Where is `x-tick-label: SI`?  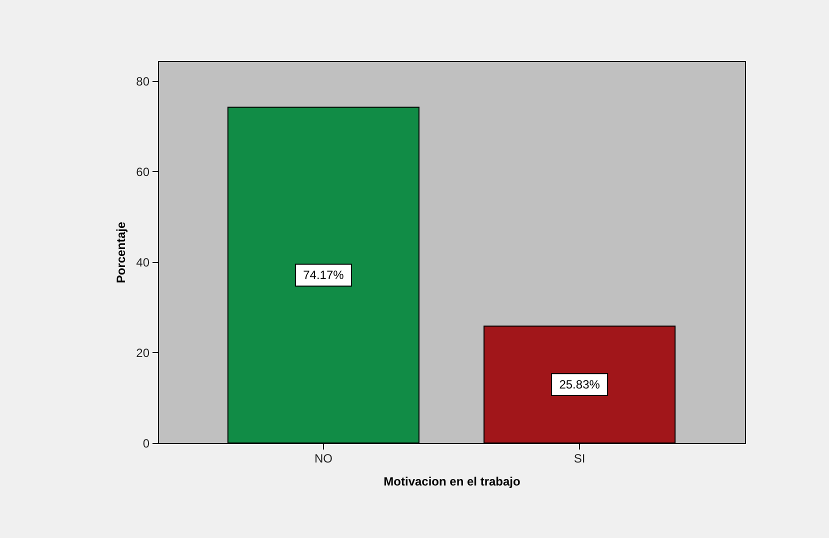 x-tick-label: SI is located at coordinates (580, 459).